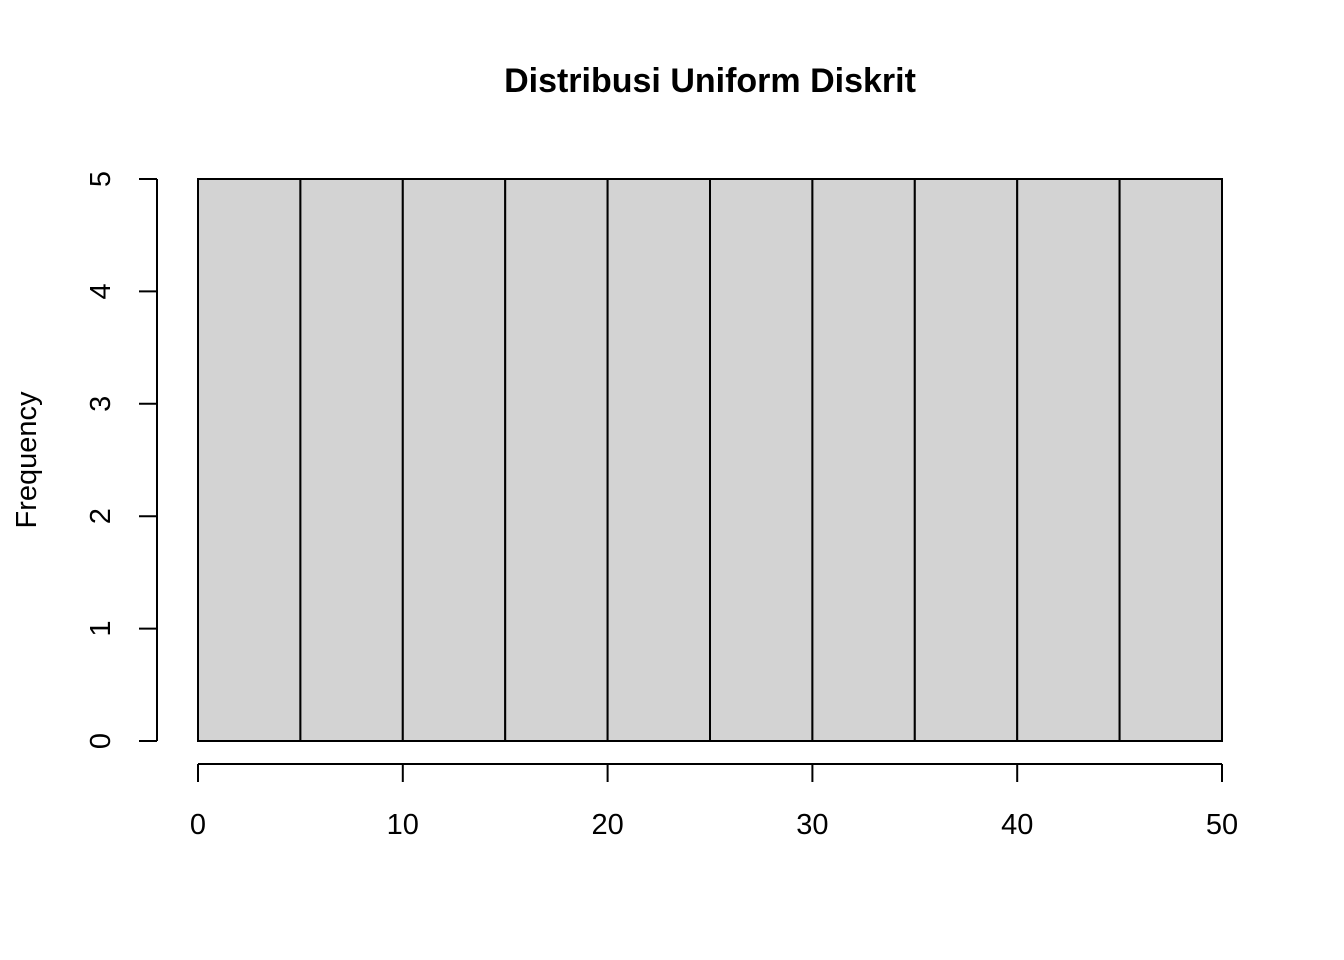 The width and height of the screenshot is (1344, 960). I want to click on y-tick-label: 5, so click(101, 179).